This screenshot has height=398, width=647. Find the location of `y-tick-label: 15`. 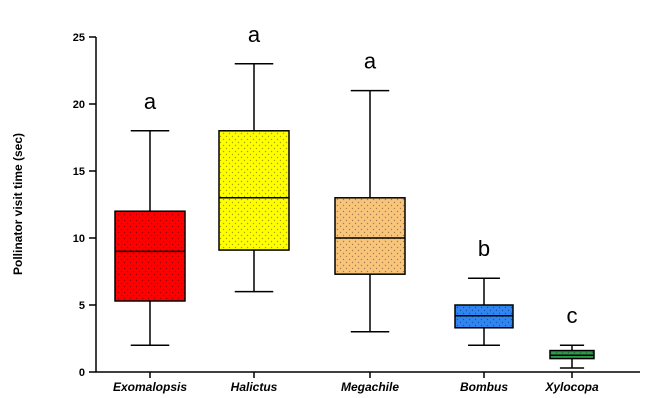

y-tick-label: 15 is located at coordinates (79, 172).